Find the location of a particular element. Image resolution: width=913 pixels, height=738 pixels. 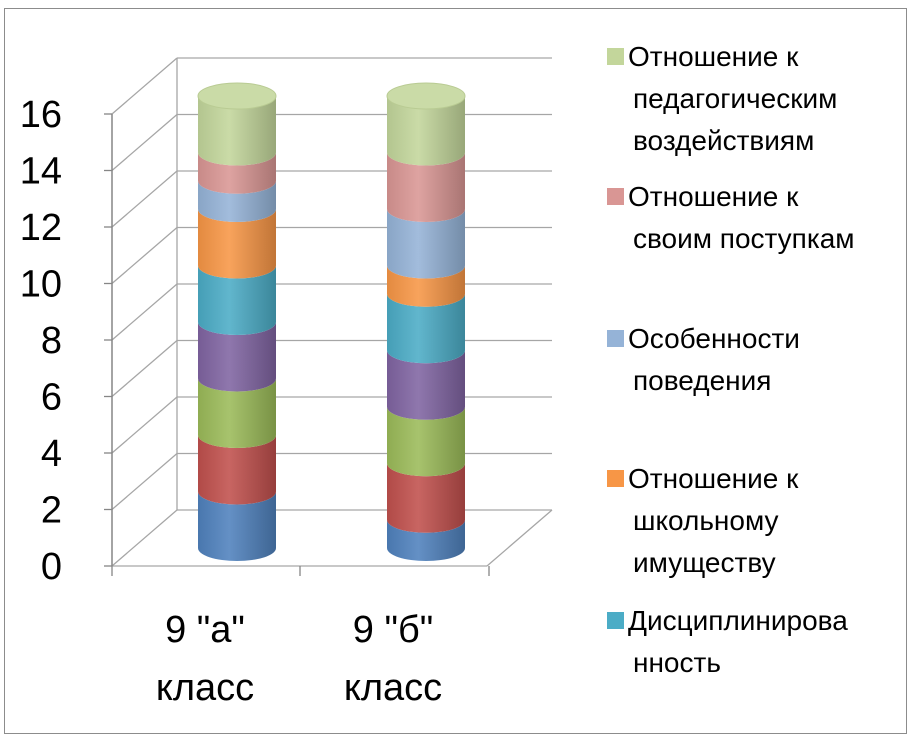

legend-item: Отношение к школьному имуществу is located at coordinates (703, 520).